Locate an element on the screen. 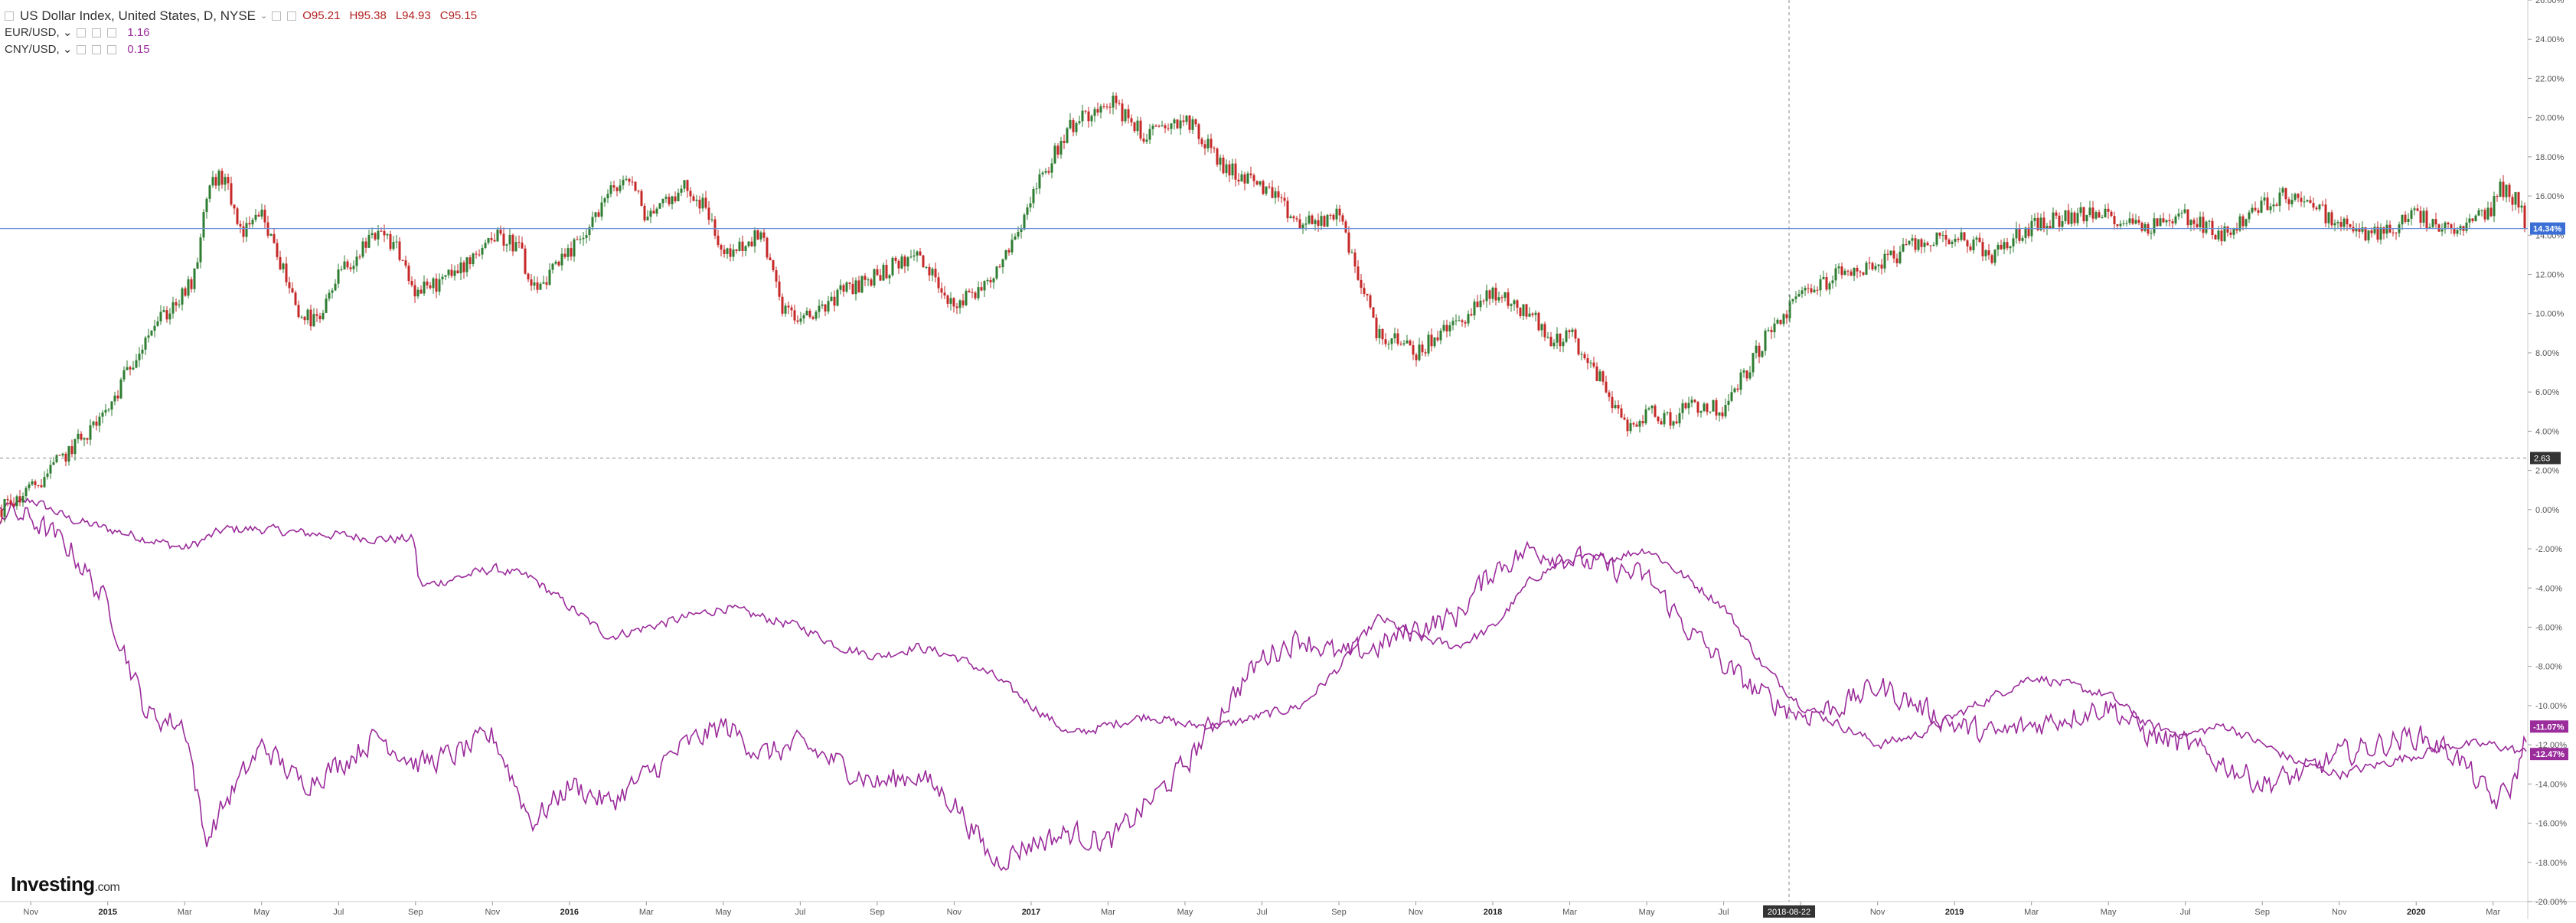 The image size is (2576, 923). overlay-label: EUR/USD, ⌄ is located at coordinates (39, 32).